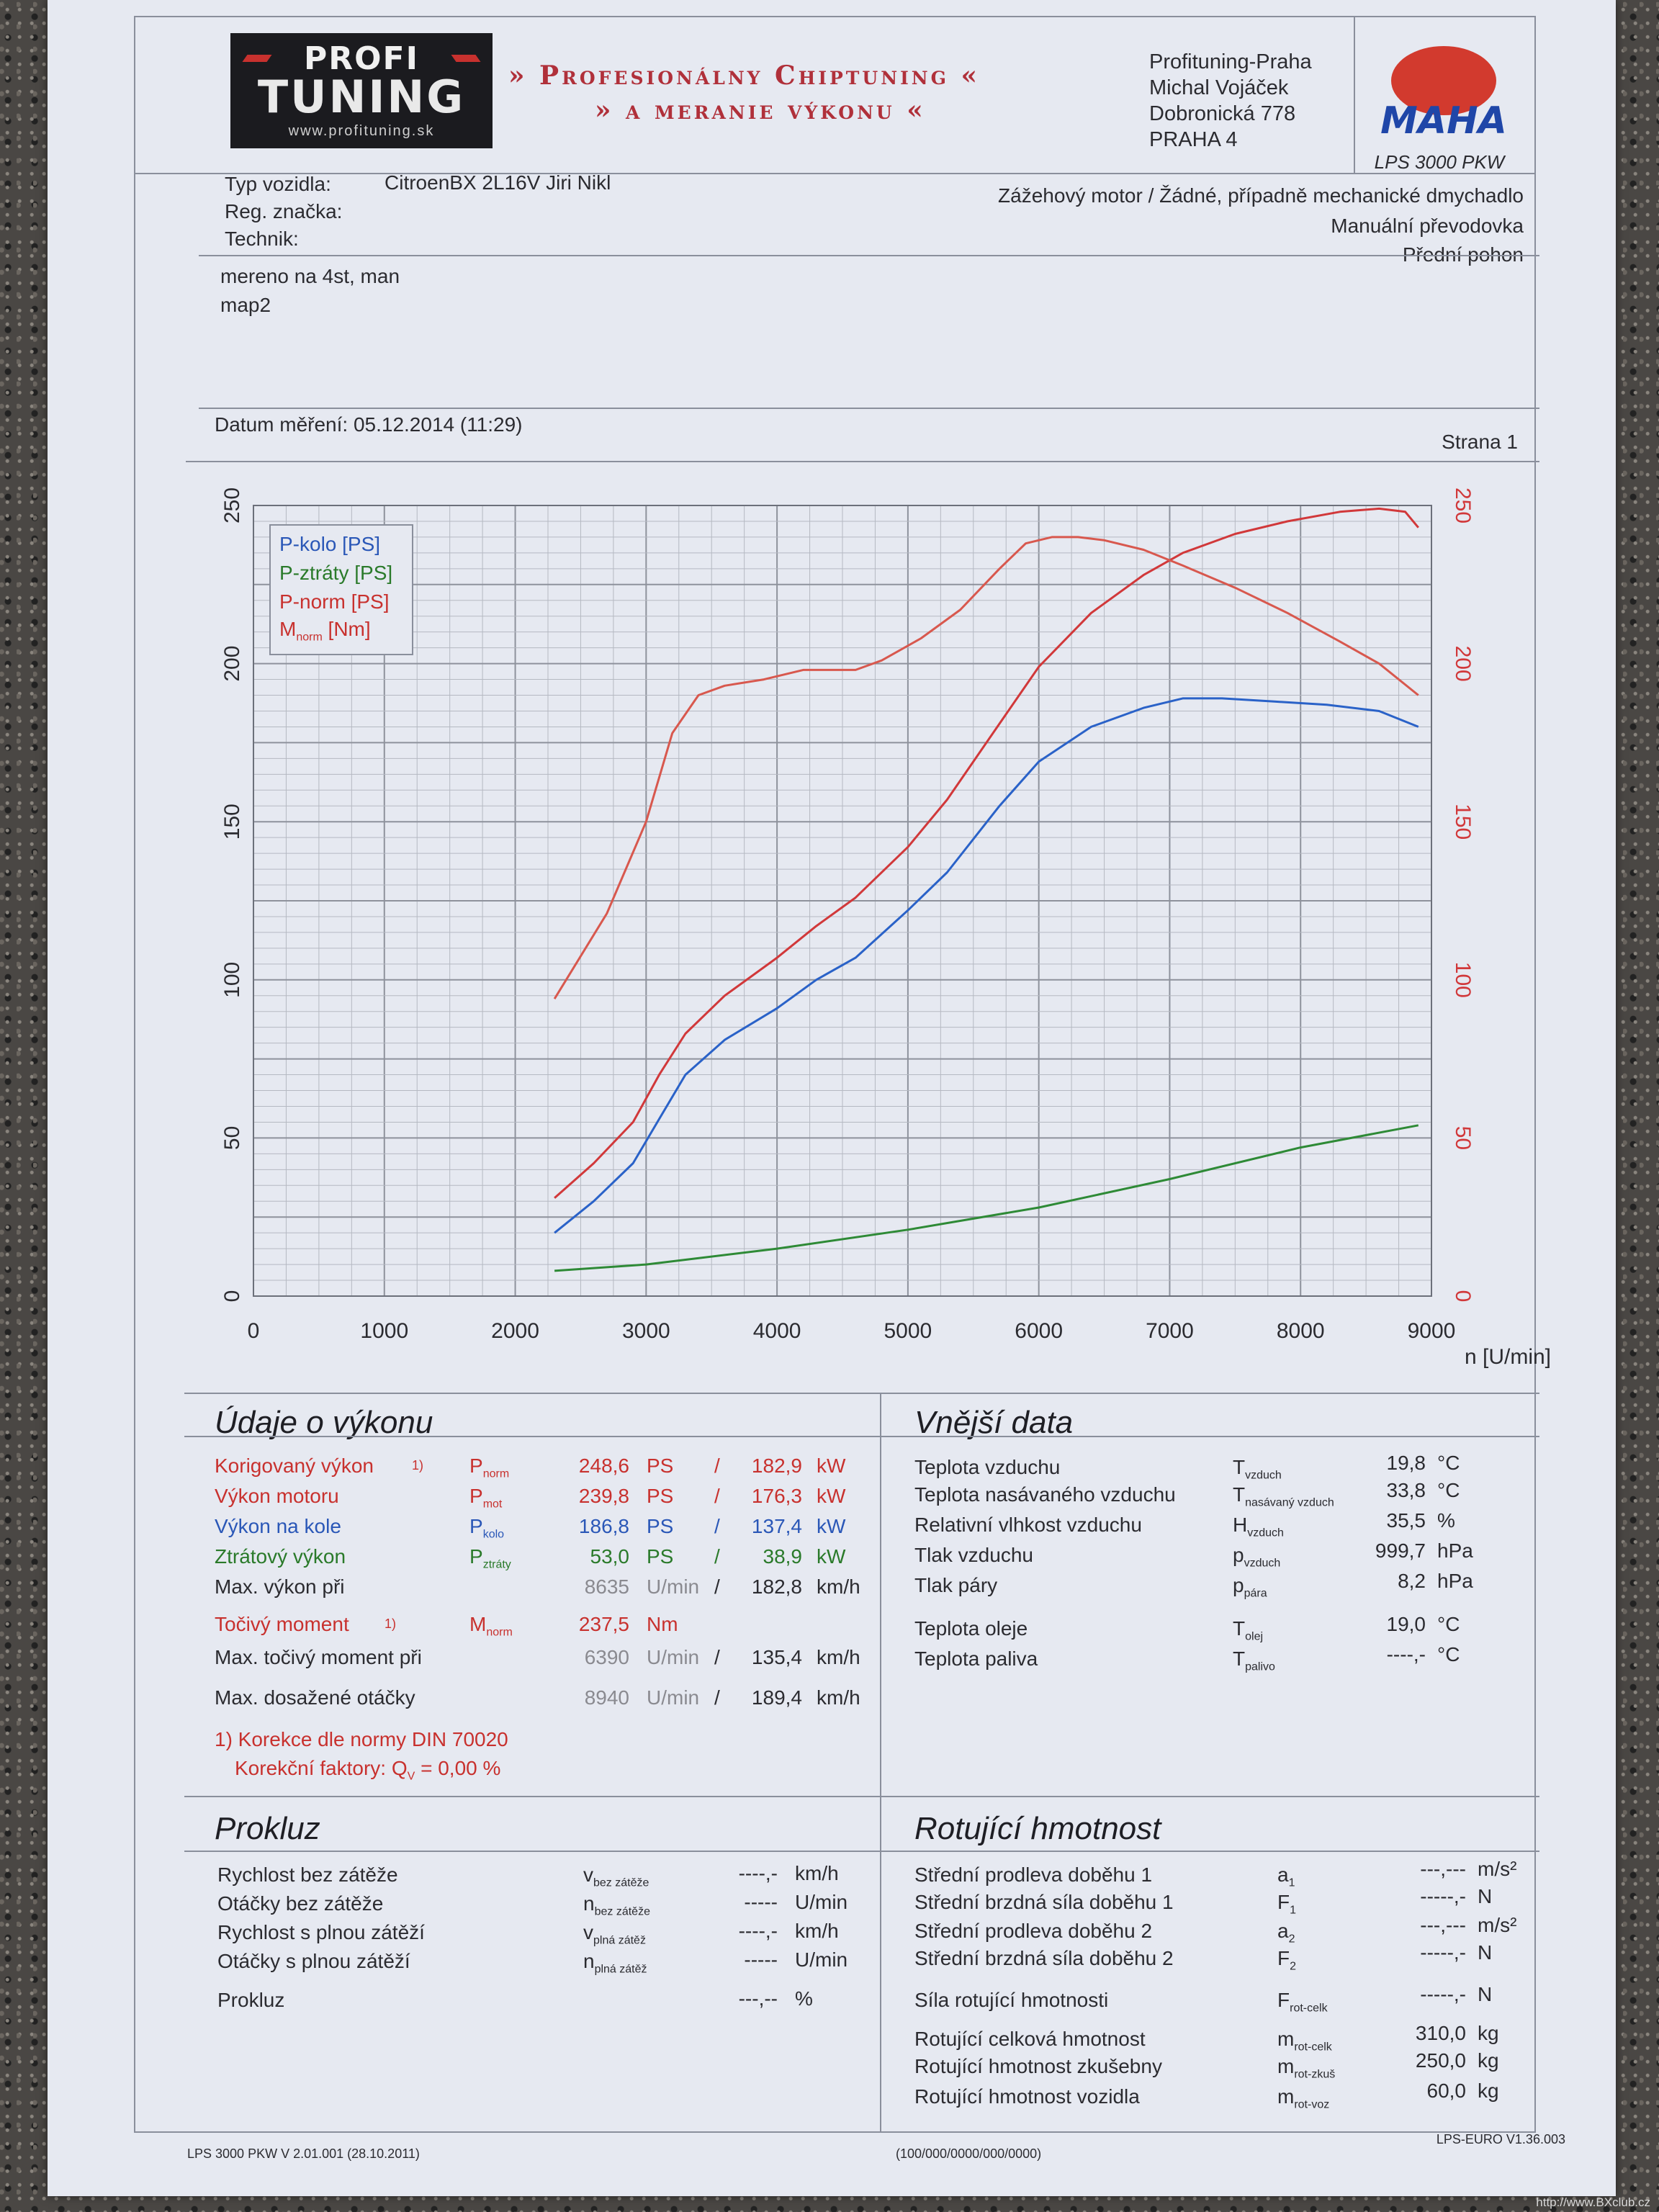 This screenshot has width=1659, height=2212. I want to click on perf-label: Výkon na kole, so click(278, 1526).